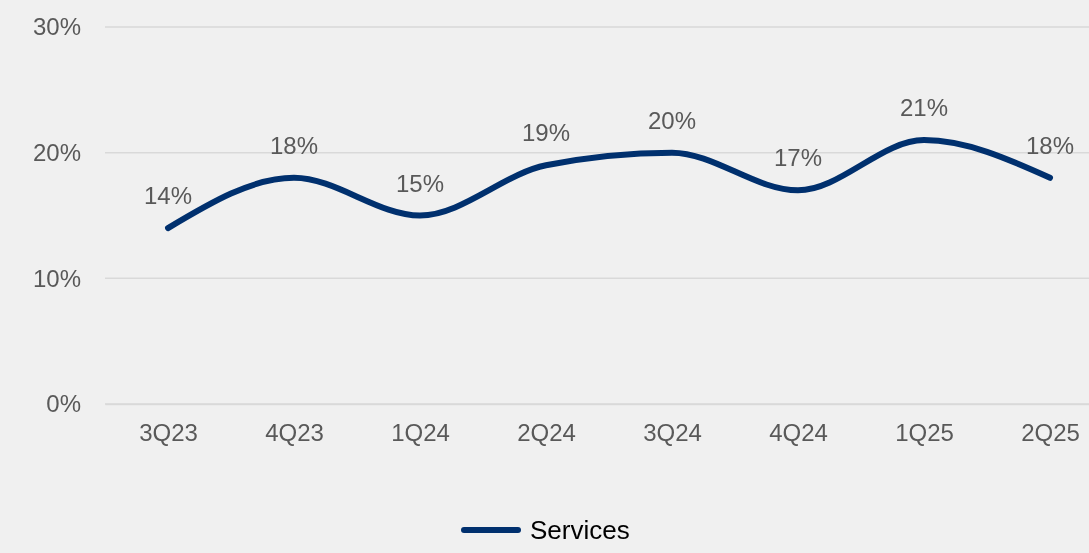  What do you see at coordinates (672, 120) in the screenshot?
I see `data-label: 20%` at bounding box center [672, 120].